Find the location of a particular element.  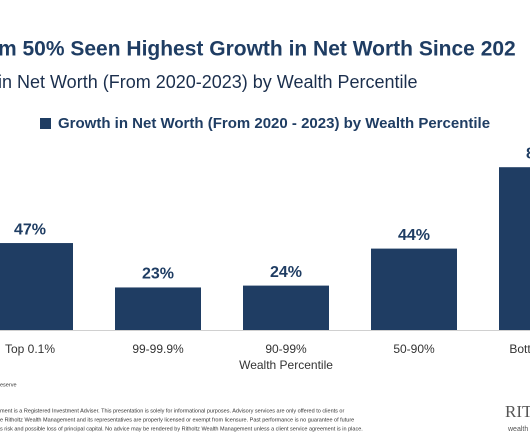

value-label: 88% is located at coordinates (528, 153).